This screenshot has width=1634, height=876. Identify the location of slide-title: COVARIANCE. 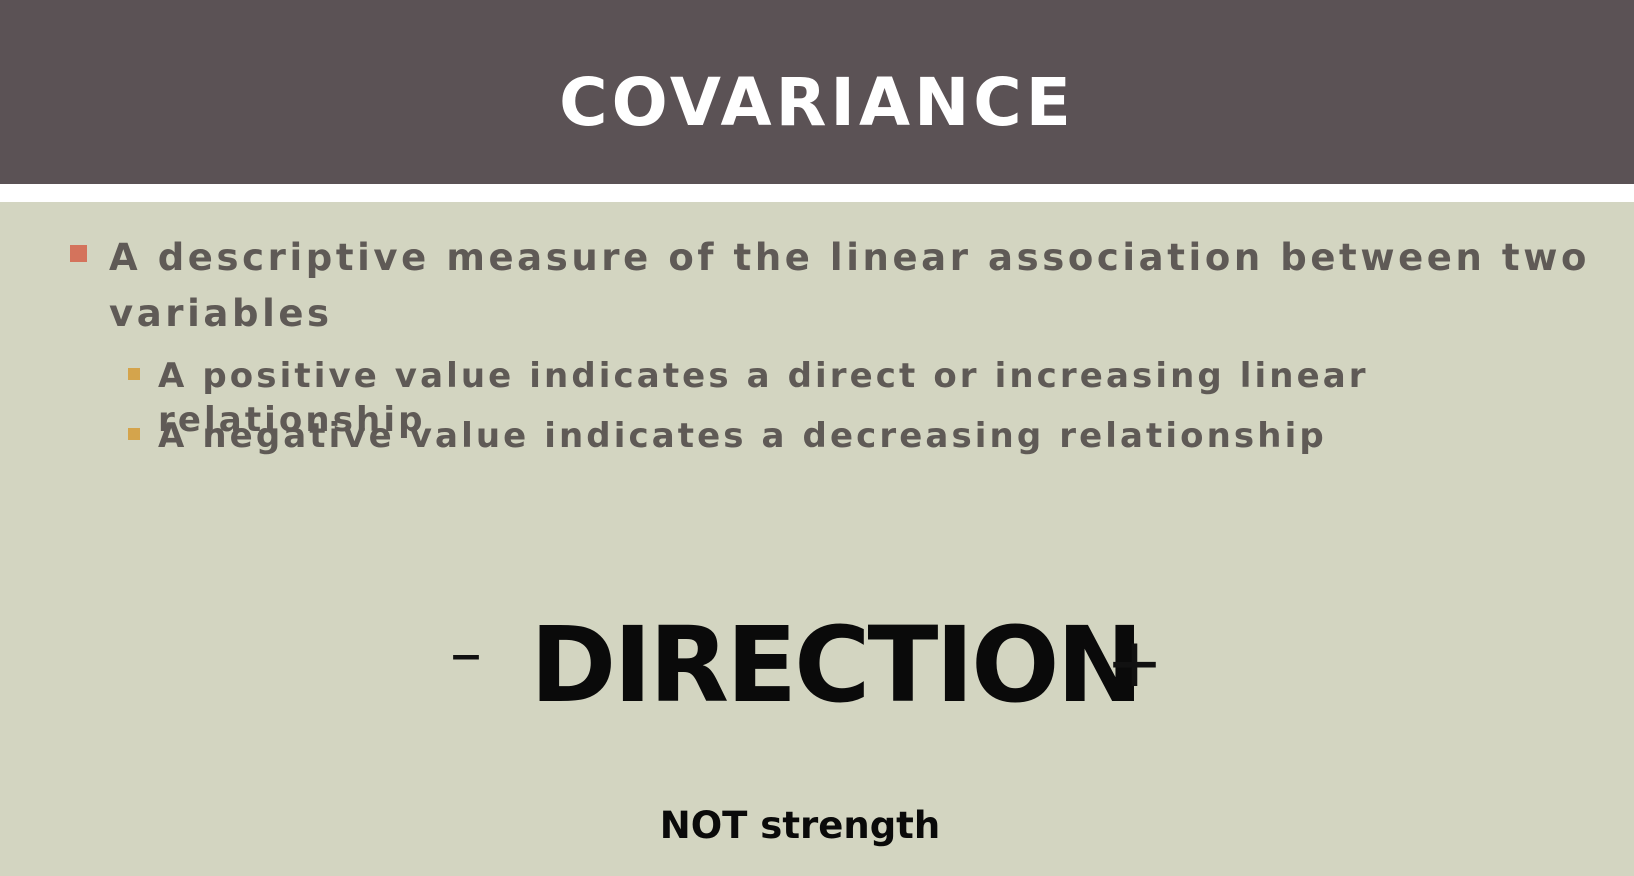
(817, 102).